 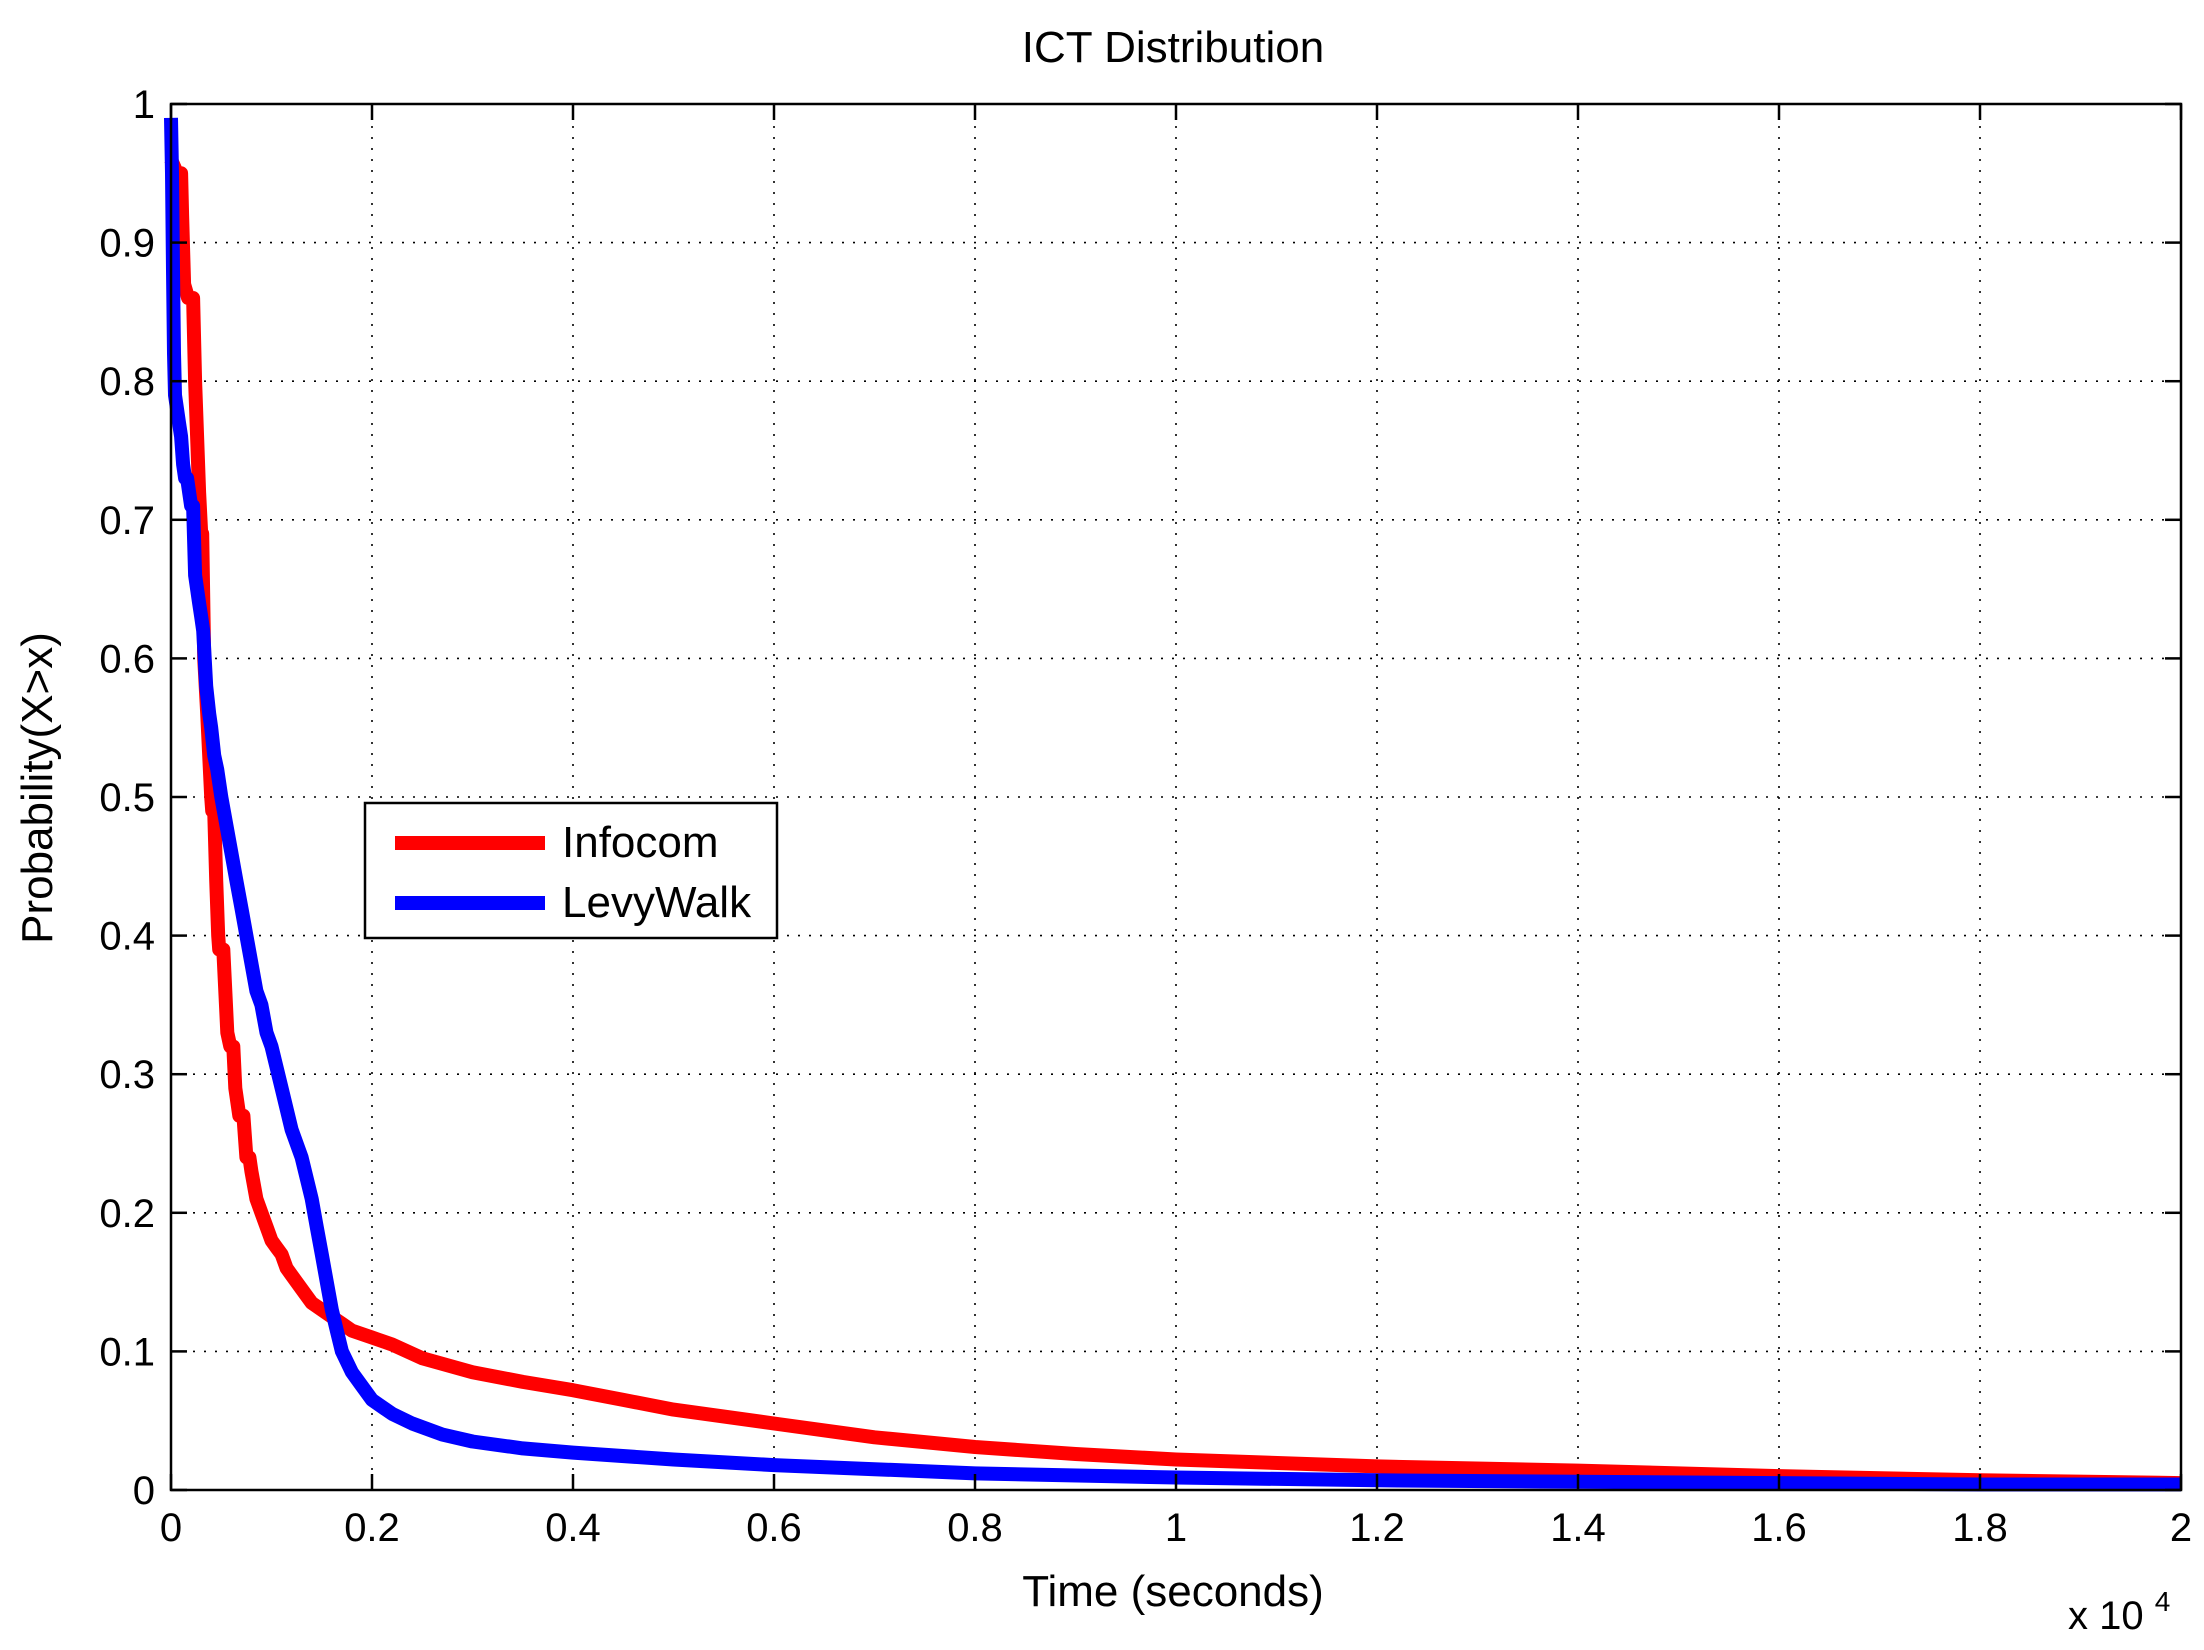 I want to click on x-tick-label: 1.4, so click(x=1578, y=1528).